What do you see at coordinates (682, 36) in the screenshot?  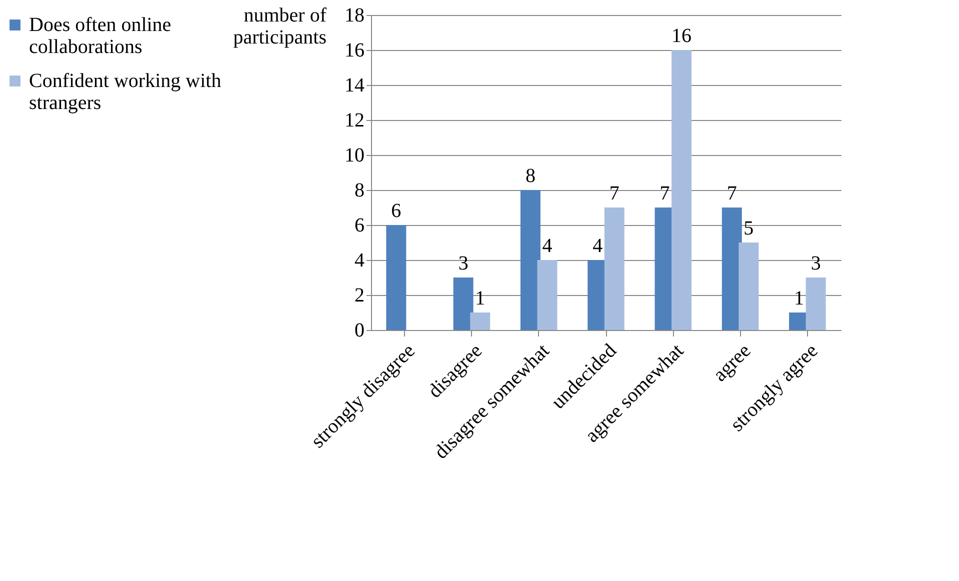 I see `data-label: 16` at bounding box center [682, 36].